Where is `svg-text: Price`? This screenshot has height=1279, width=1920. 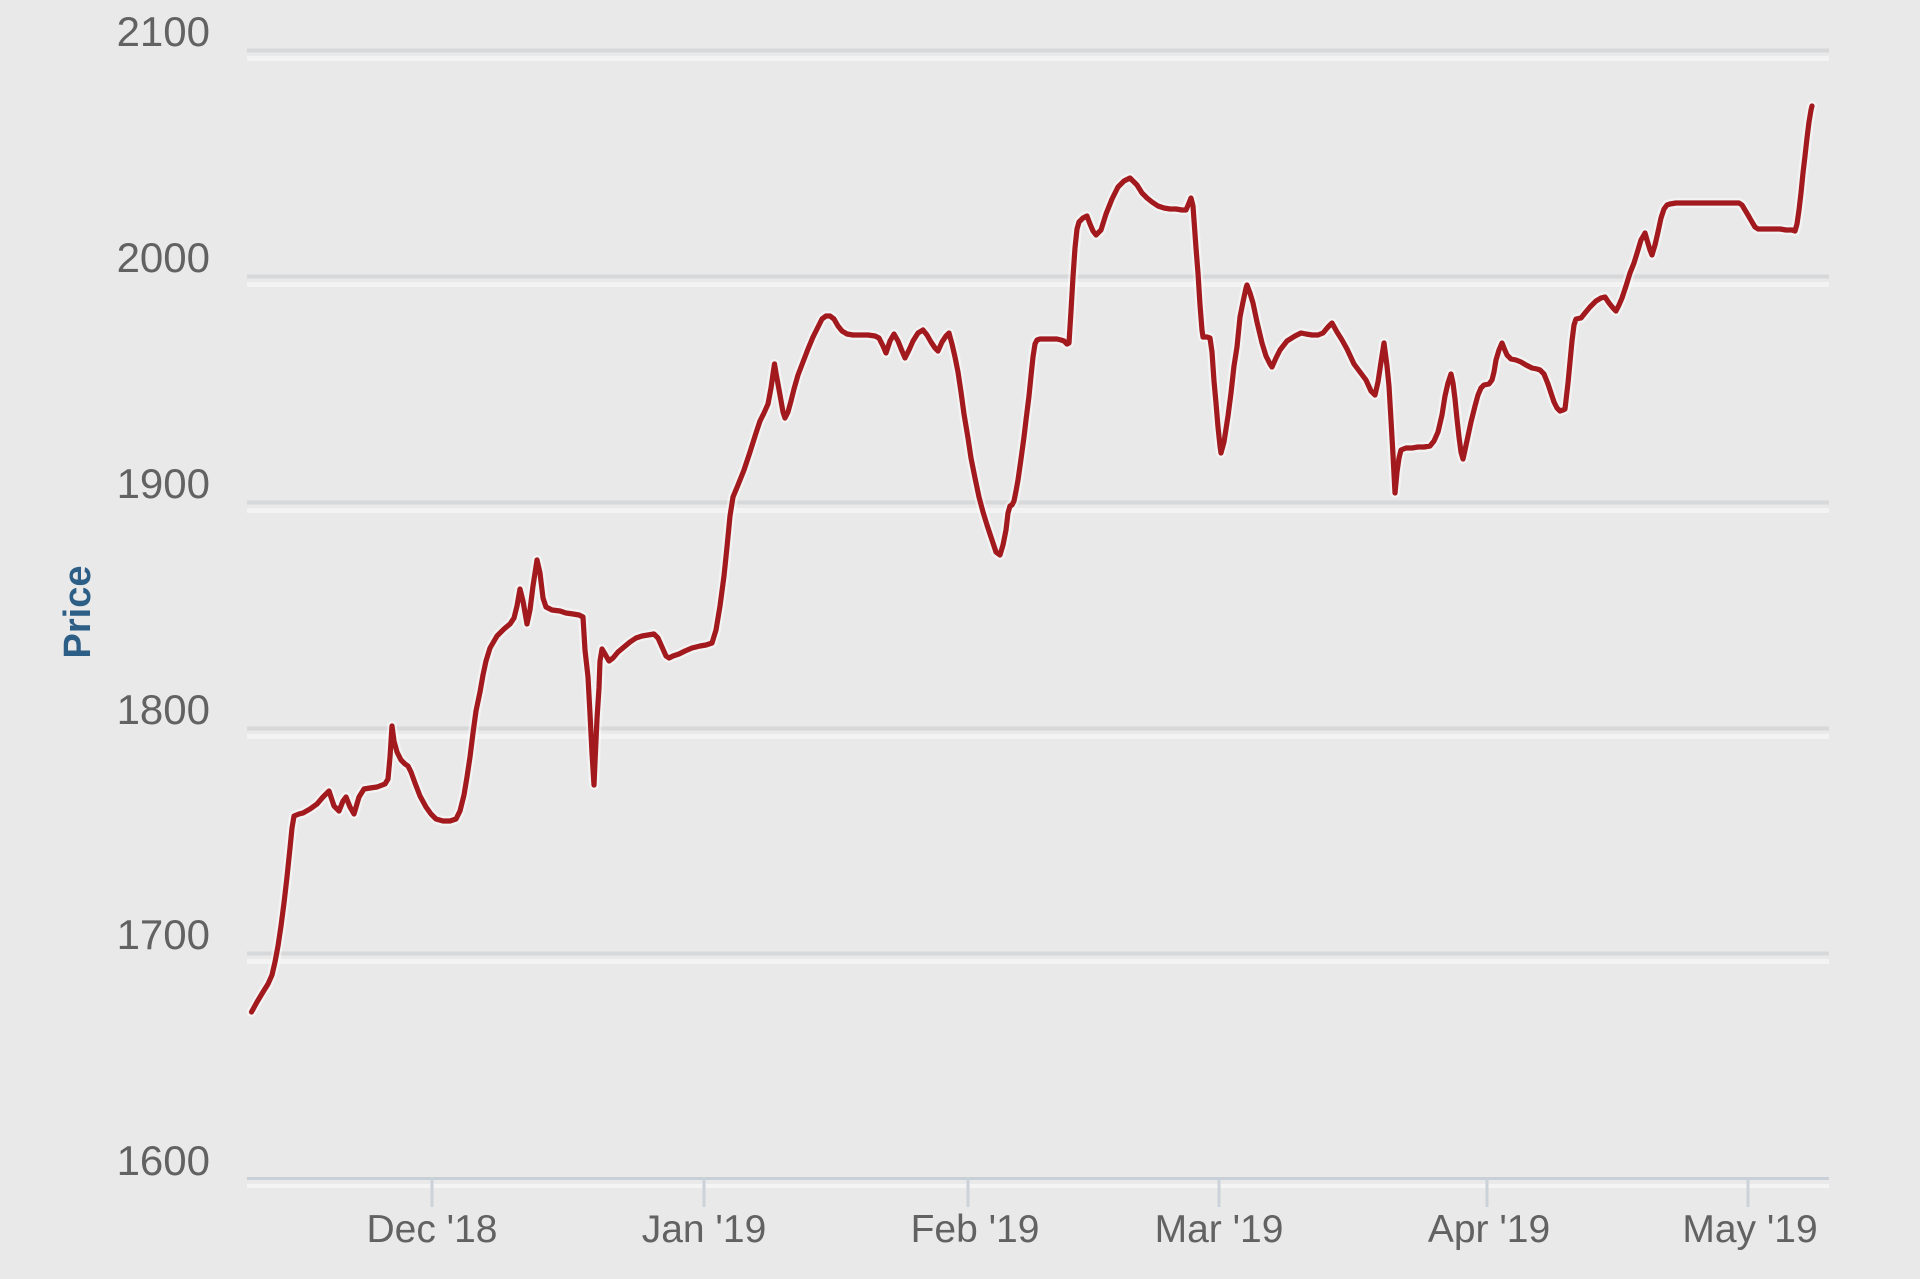
svg-text: Price is located at coordinates (78, 612).